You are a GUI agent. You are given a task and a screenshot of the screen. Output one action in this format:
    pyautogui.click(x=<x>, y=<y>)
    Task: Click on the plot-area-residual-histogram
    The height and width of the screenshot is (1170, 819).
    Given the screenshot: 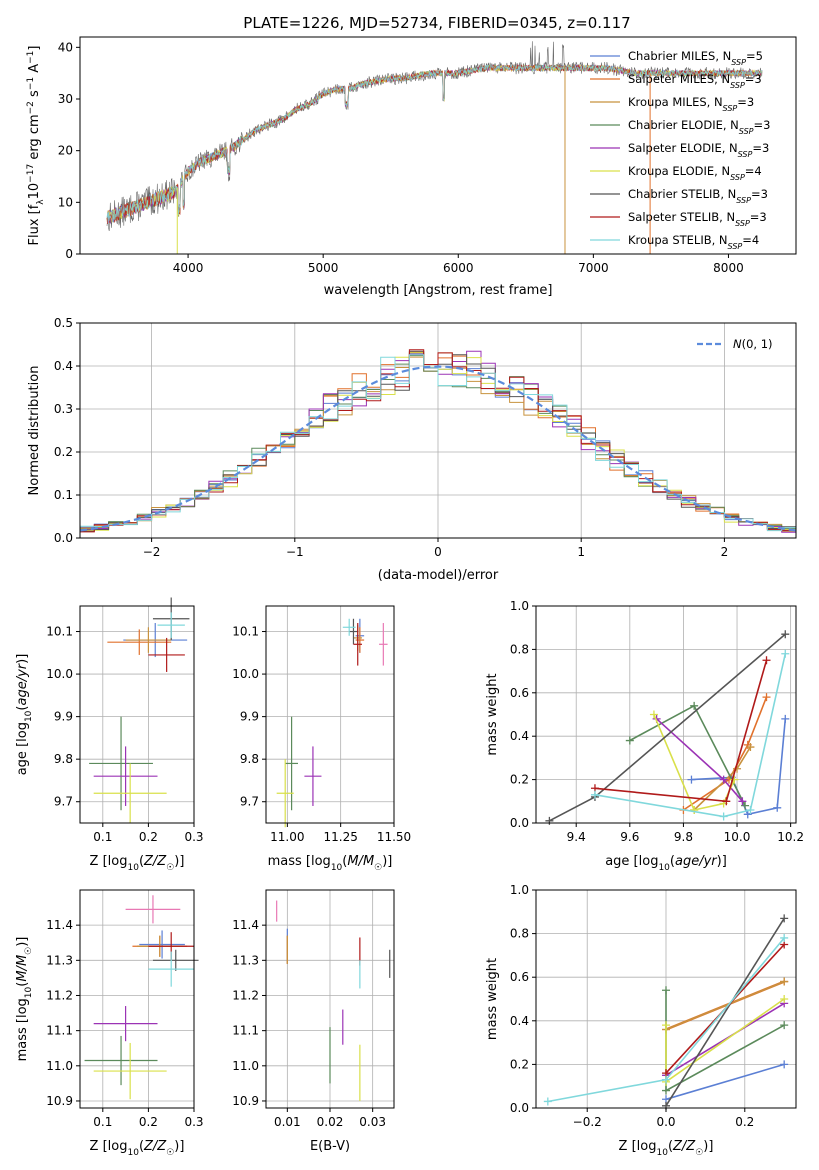 What is the action you would take?
    pyautogui.click(x=438, y=441)
    